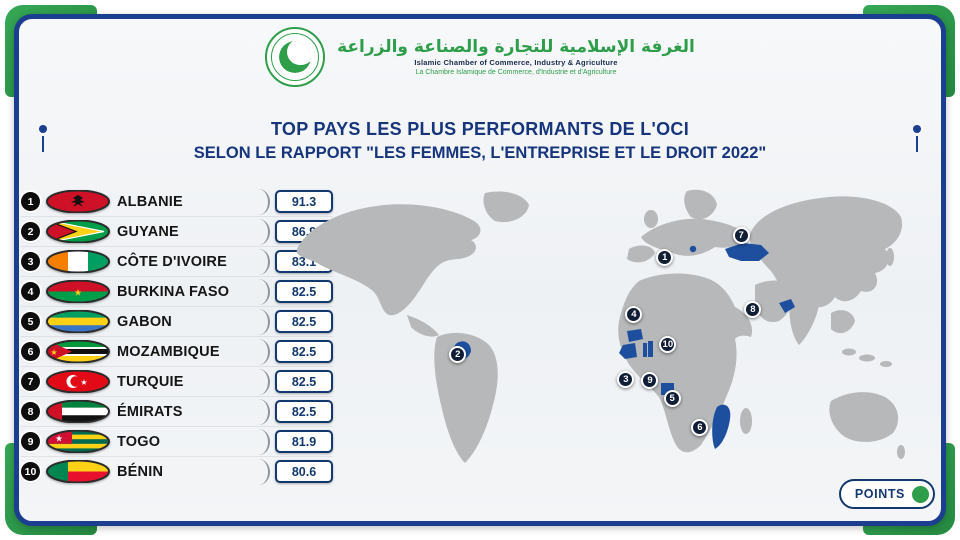 Image resolution: width=960 pixels, height=540 pixels. Describe the element at coordinates (304, 201) in the screenshot. I see `score-value: 91.3` at that location.